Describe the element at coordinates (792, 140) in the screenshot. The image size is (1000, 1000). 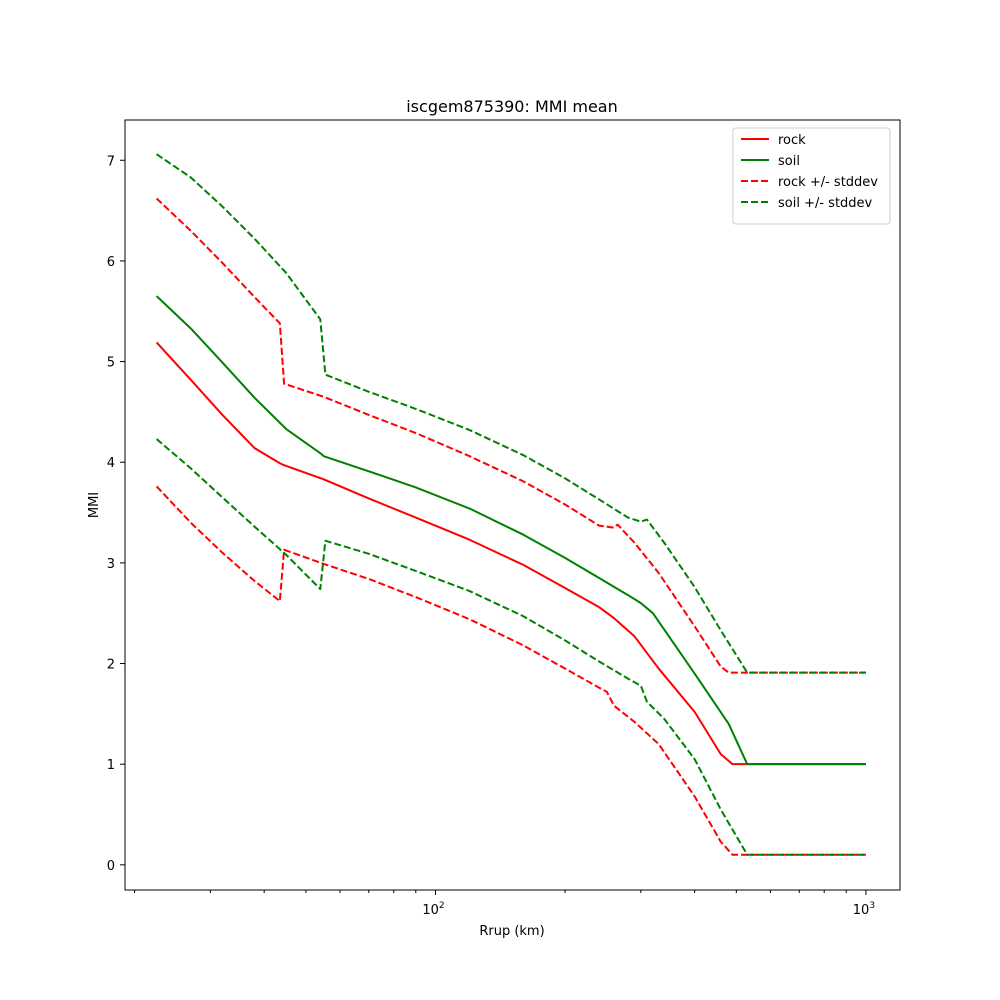
I see `legend-label-0: rock` at that location.